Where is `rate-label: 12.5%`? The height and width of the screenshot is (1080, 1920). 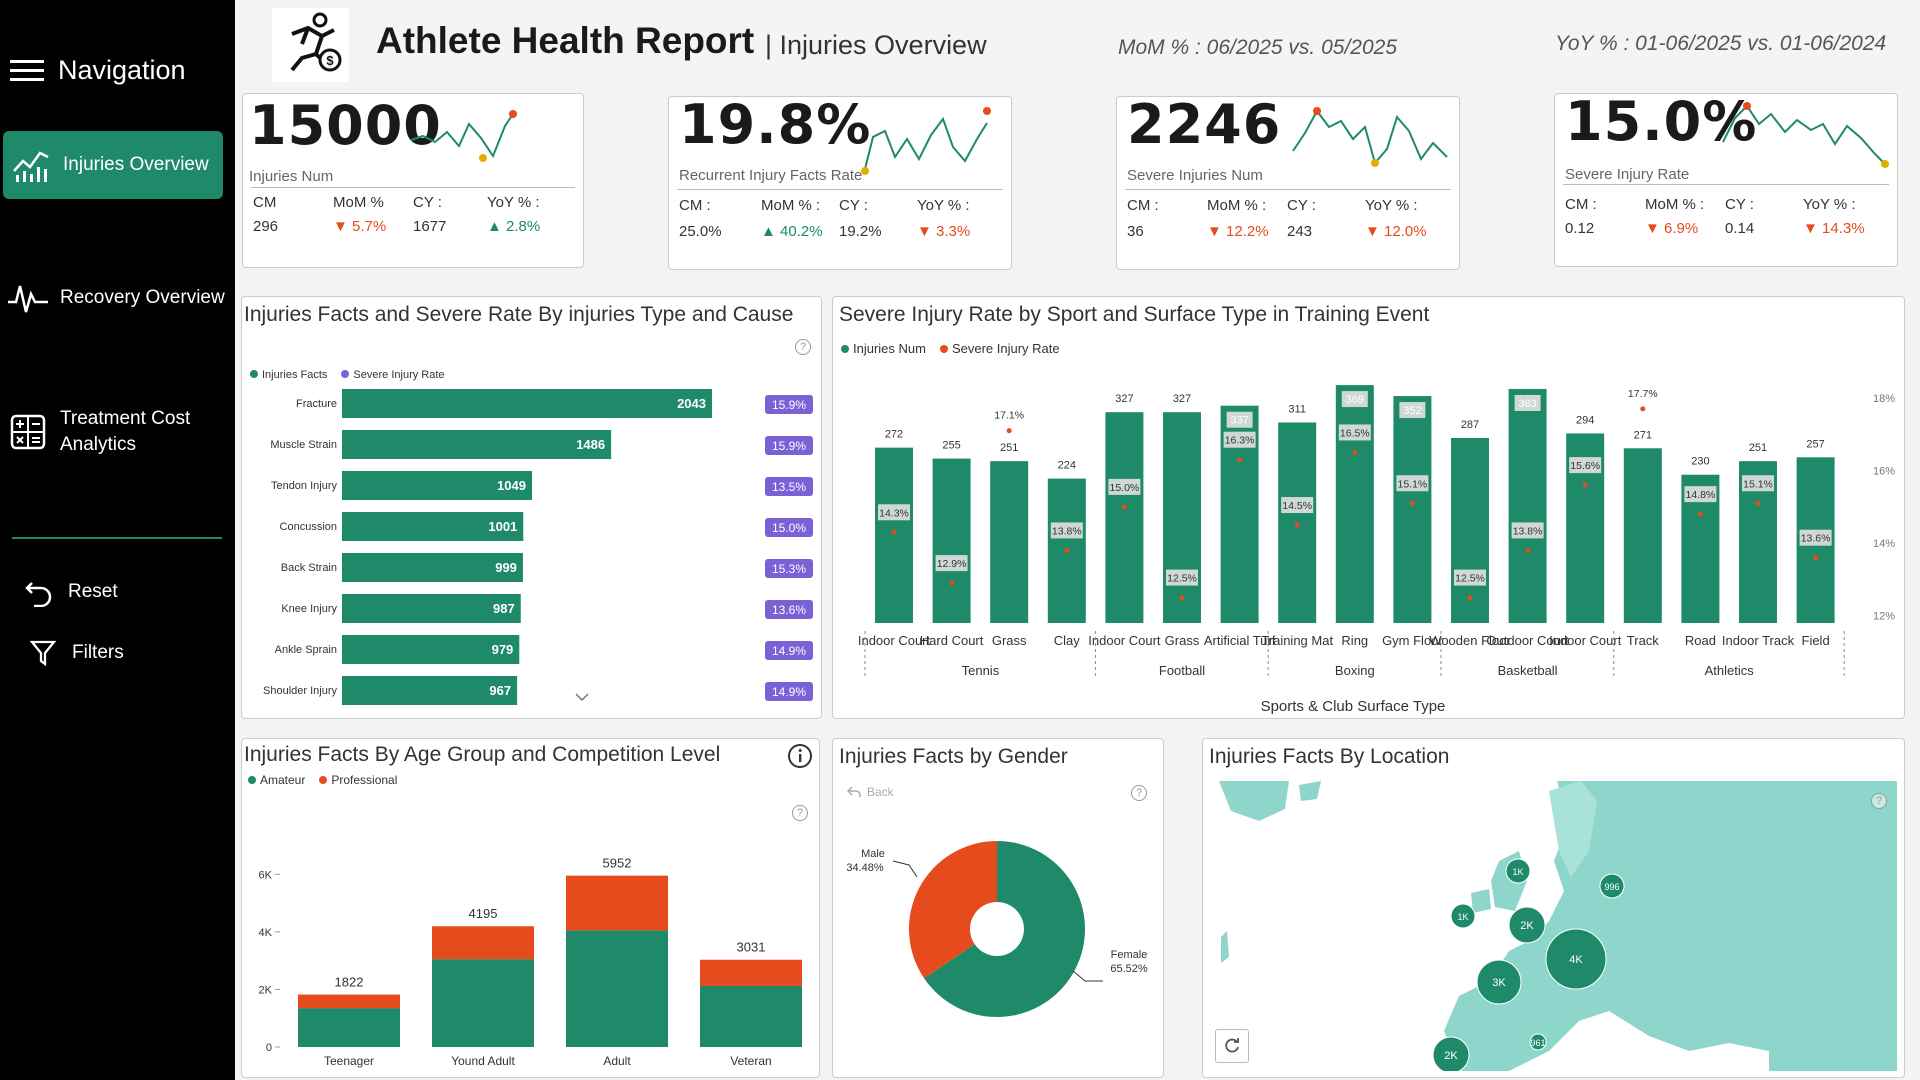 rate-label: 12.5% is located at coordinates (1470, 579).